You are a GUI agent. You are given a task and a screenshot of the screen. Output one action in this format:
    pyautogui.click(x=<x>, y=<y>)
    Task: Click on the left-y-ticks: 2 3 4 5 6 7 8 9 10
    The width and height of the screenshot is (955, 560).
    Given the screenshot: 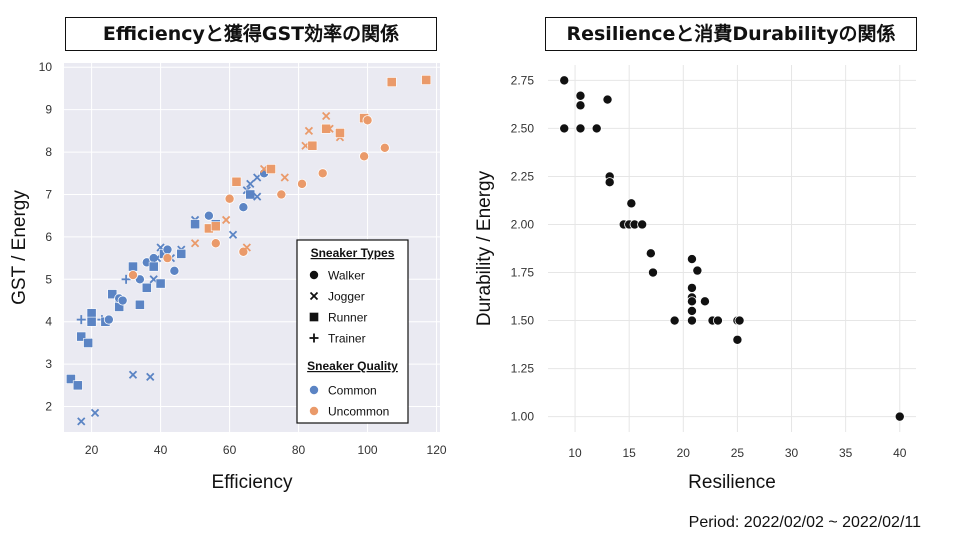 What is the action you would take?
    pyautogui.click(x=46, y=236)
    